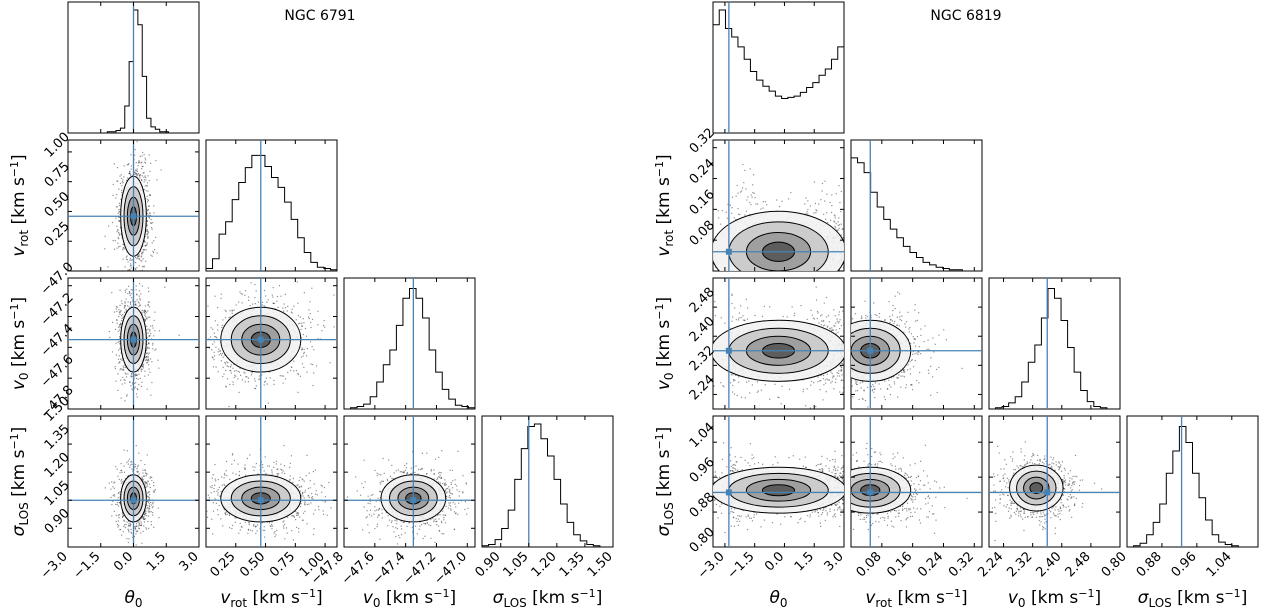 The height and width of the screenshot is (612, 1269). What do you see at coordinates (156, 561) in the screenshot?
I see `x-tick-label: 1.5` at bounding box center [156, 561].